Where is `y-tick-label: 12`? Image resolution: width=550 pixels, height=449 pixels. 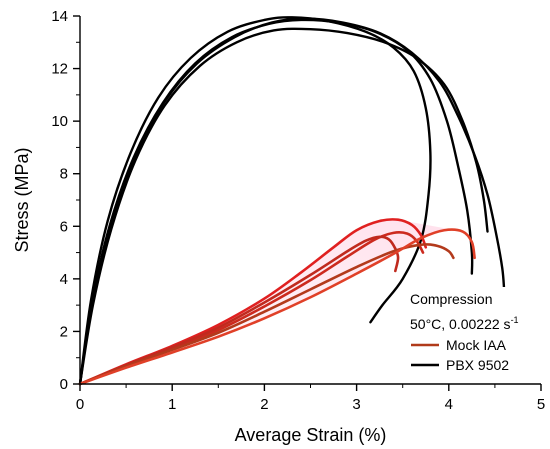 y-tick-label: 12 is located at coordinates (59, 69).